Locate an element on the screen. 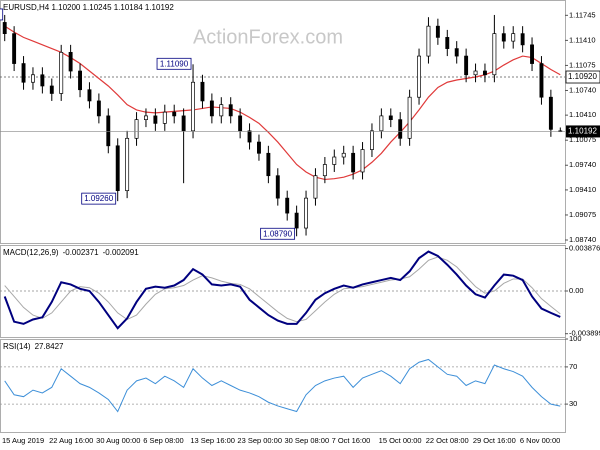  series-line is located at coordinates (282, 289).